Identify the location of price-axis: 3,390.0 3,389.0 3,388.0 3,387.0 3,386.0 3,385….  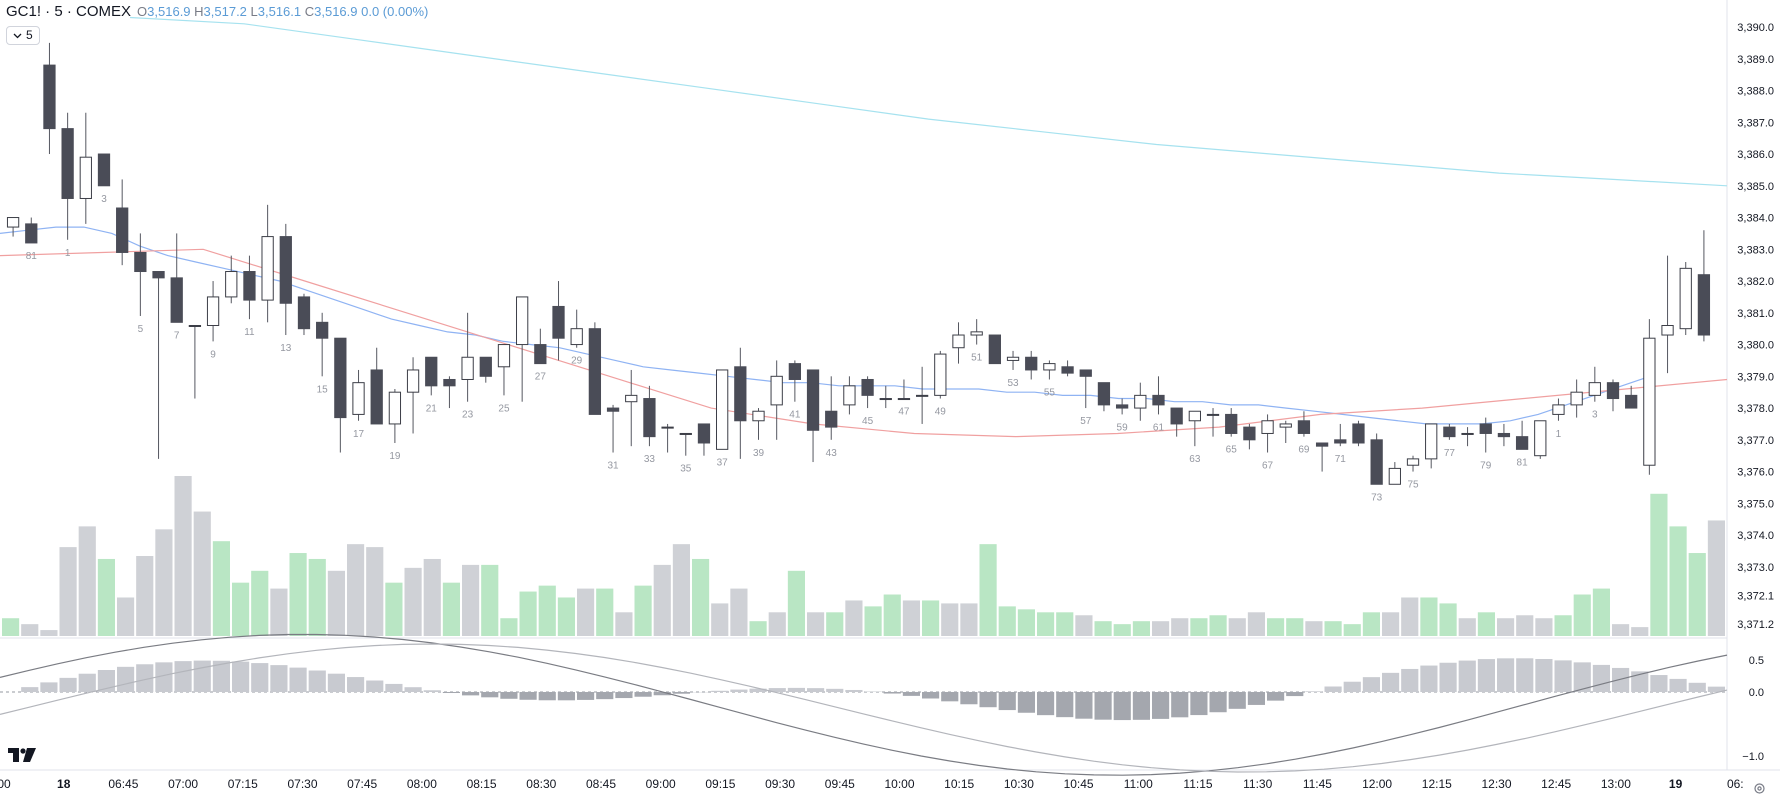
(1755, 326).